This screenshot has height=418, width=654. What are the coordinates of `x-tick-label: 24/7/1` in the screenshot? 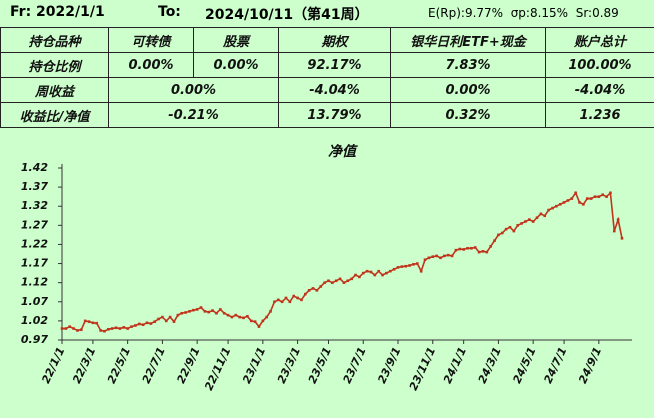 It's located at (555, 365).